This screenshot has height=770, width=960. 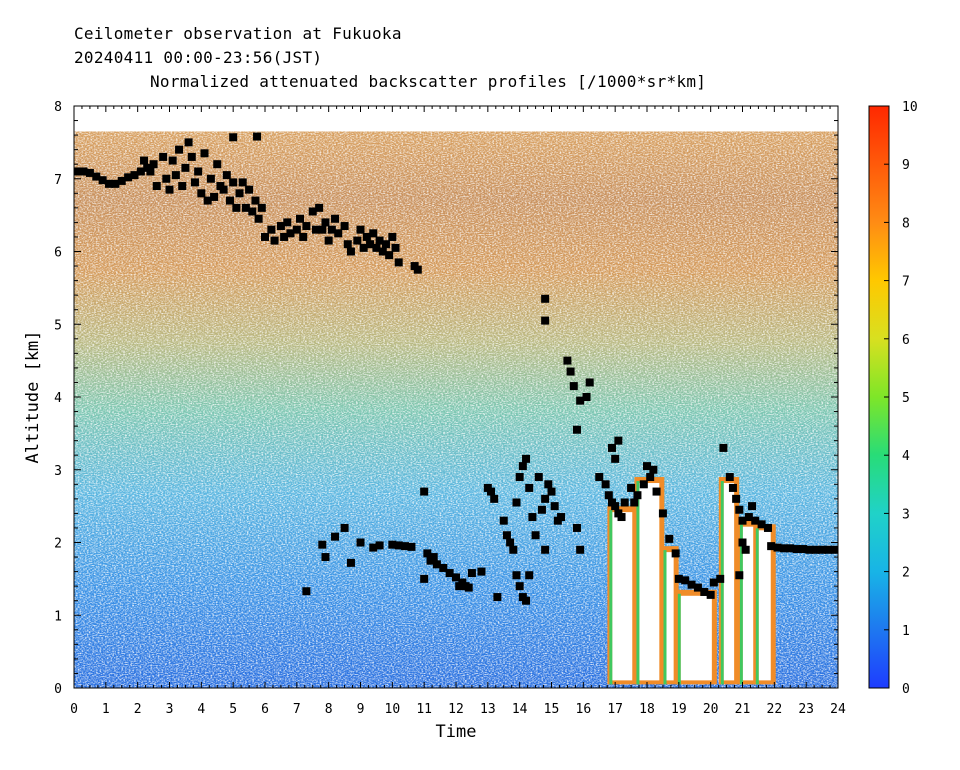 What do you see at coordinates (584, 709) in the screenshot?
I see `x-tick-label: 16` at bounding box center [584, 709].